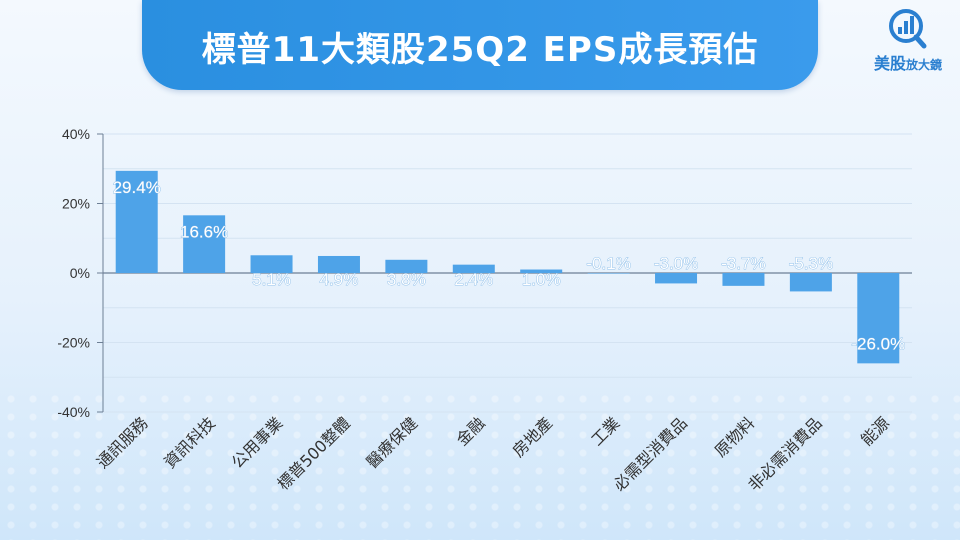 This screenshot has width=960, height=540. I want to click on brand-logo: 美股放大鏡, so click(908, 40).